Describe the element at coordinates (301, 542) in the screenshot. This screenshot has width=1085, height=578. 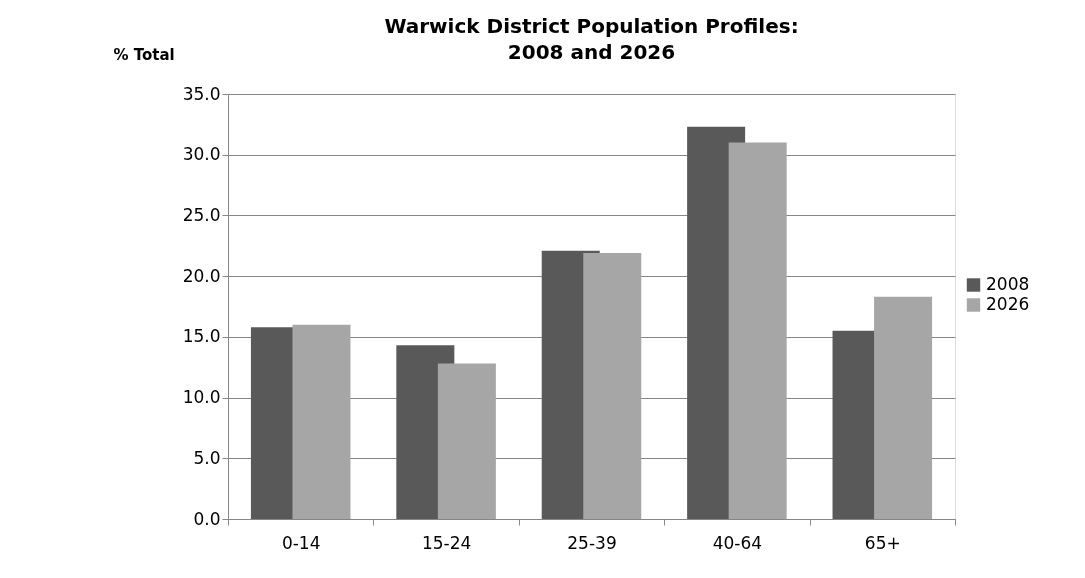
I see `x-tick-label: 0-14` at that location.